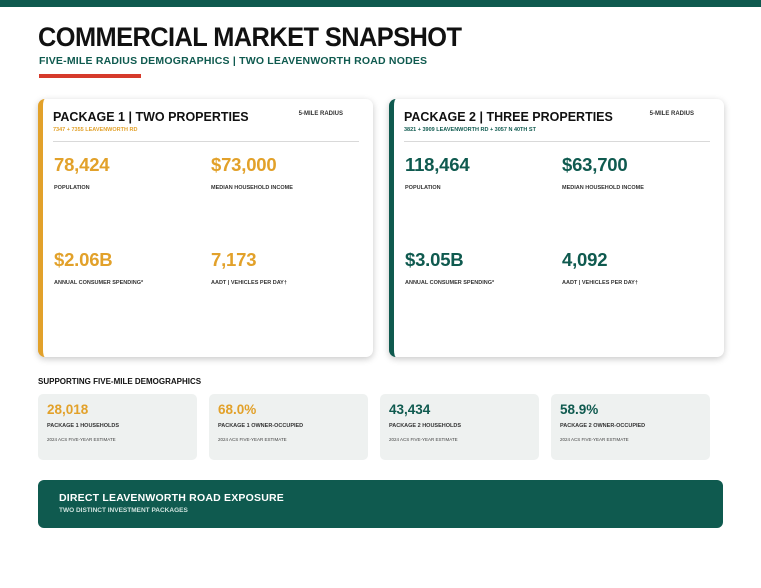 This screenshot has height=588, width=761. What do you see at coordinates (603, 426) in the screenshot?
I see `mini-stat-label: PACKAGE 2 OWNER-OCCUPIED` at bounding box center [603, 426].